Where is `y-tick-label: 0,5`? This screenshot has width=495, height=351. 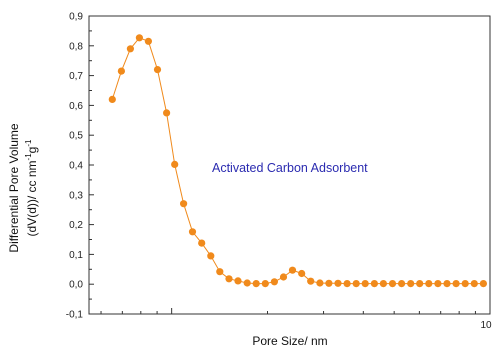 y-tick-label: 0,5 is located at coordinates (76, 136).